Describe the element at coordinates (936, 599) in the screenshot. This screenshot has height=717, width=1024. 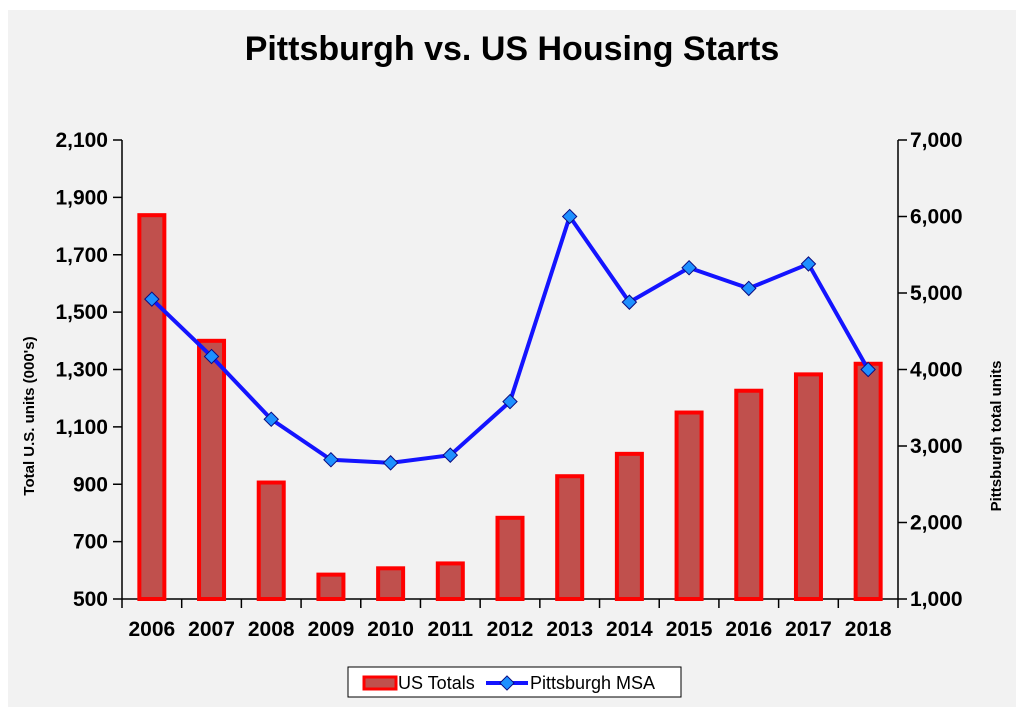
I see `y-right-tick-label: 1,000` at that location.